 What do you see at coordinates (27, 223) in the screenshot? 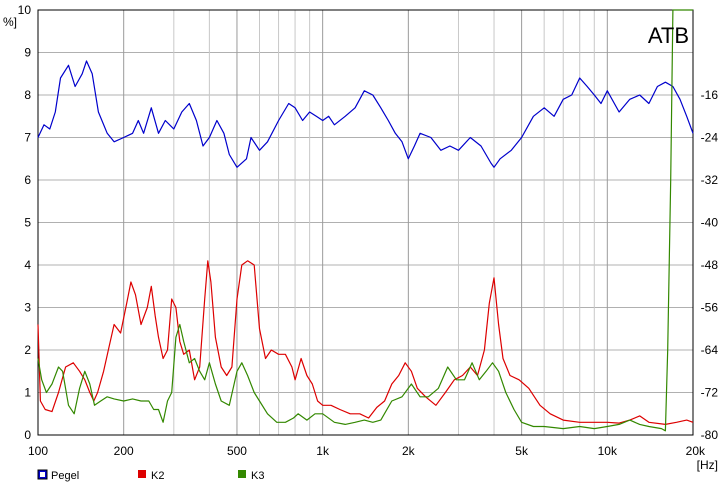
I see `y-left-tick-label: 5` at bounding box center [27, 223].